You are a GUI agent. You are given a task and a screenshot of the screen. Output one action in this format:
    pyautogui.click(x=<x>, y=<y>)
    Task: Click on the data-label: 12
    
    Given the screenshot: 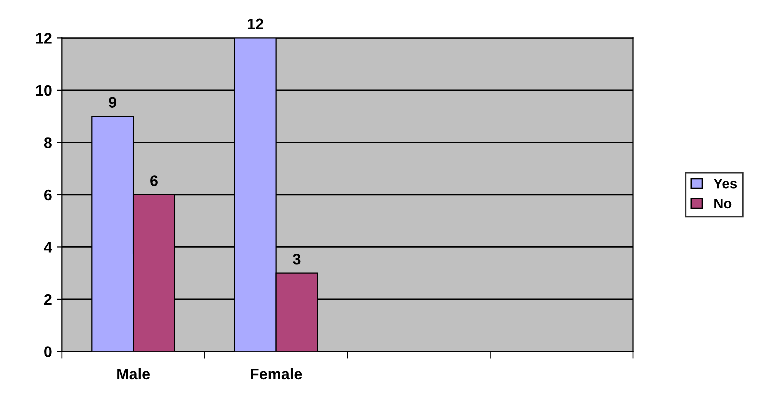 What is the action you would take?
    pyautogui.click(x=256, y=24)
    